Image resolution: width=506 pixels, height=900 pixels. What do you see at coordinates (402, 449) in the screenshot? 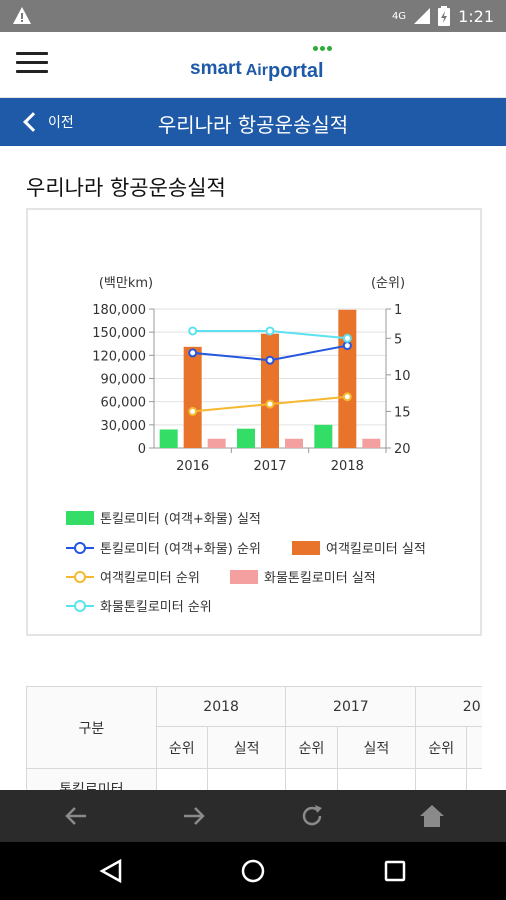
I see `y2-tick-label: 20` at bounding box center [402, 449].